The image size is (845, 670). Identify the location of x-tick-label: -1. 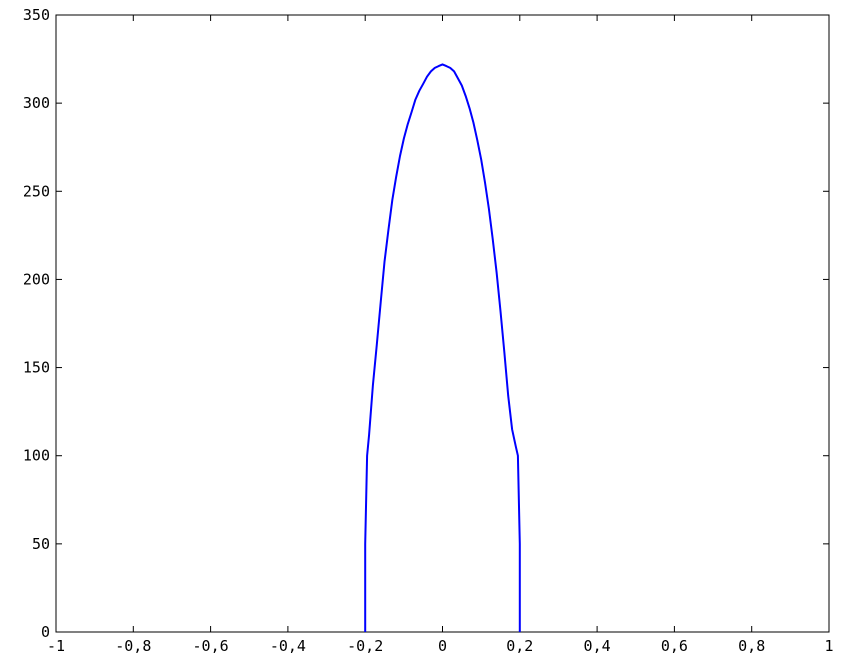
(56, 646).